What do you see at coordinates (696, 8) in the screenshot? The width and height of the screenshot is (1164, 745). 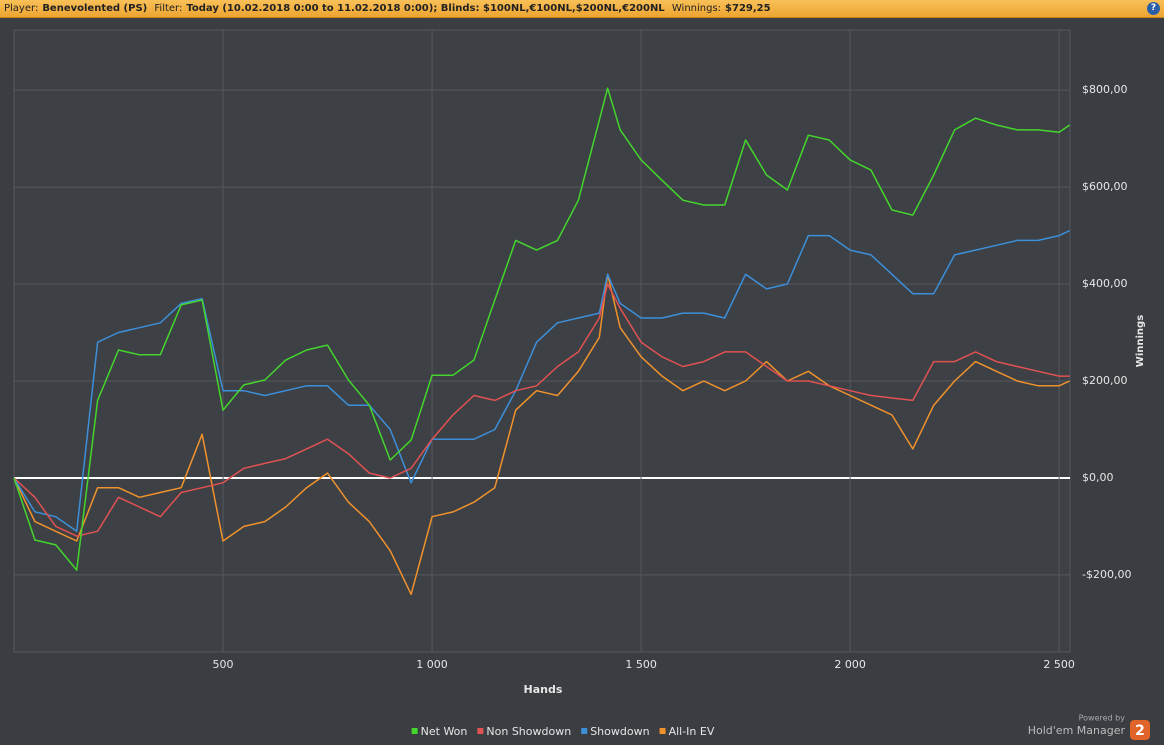 I see `winnings-label: Winnings:` at bounding box center [696, 8].